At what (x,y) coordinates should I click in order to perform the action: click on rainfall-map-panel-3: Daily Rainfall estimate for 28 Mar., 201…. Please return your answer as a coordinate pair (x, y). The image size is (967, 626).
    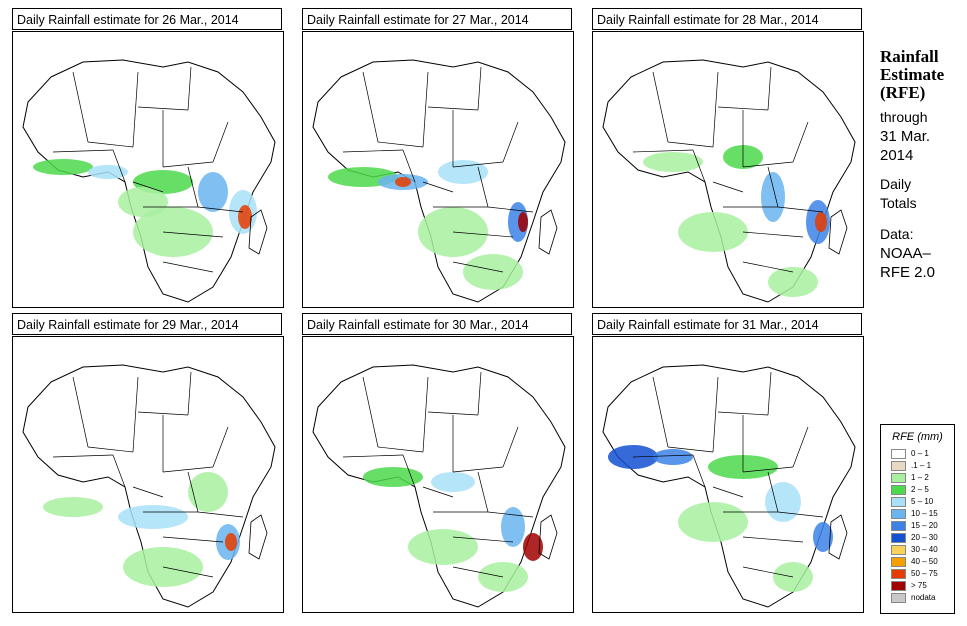
    Looking at the image, I should click on (729, 158).